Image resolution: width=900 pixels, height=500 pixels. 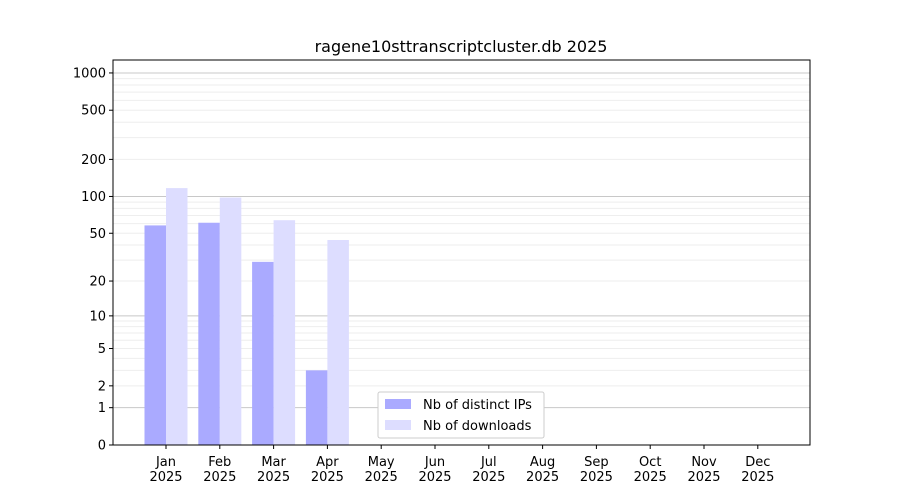 What do you see at coordinates (102, 349) in the screenshot?
I see `y-tick-label: 5` at bounding box center [102, 349].